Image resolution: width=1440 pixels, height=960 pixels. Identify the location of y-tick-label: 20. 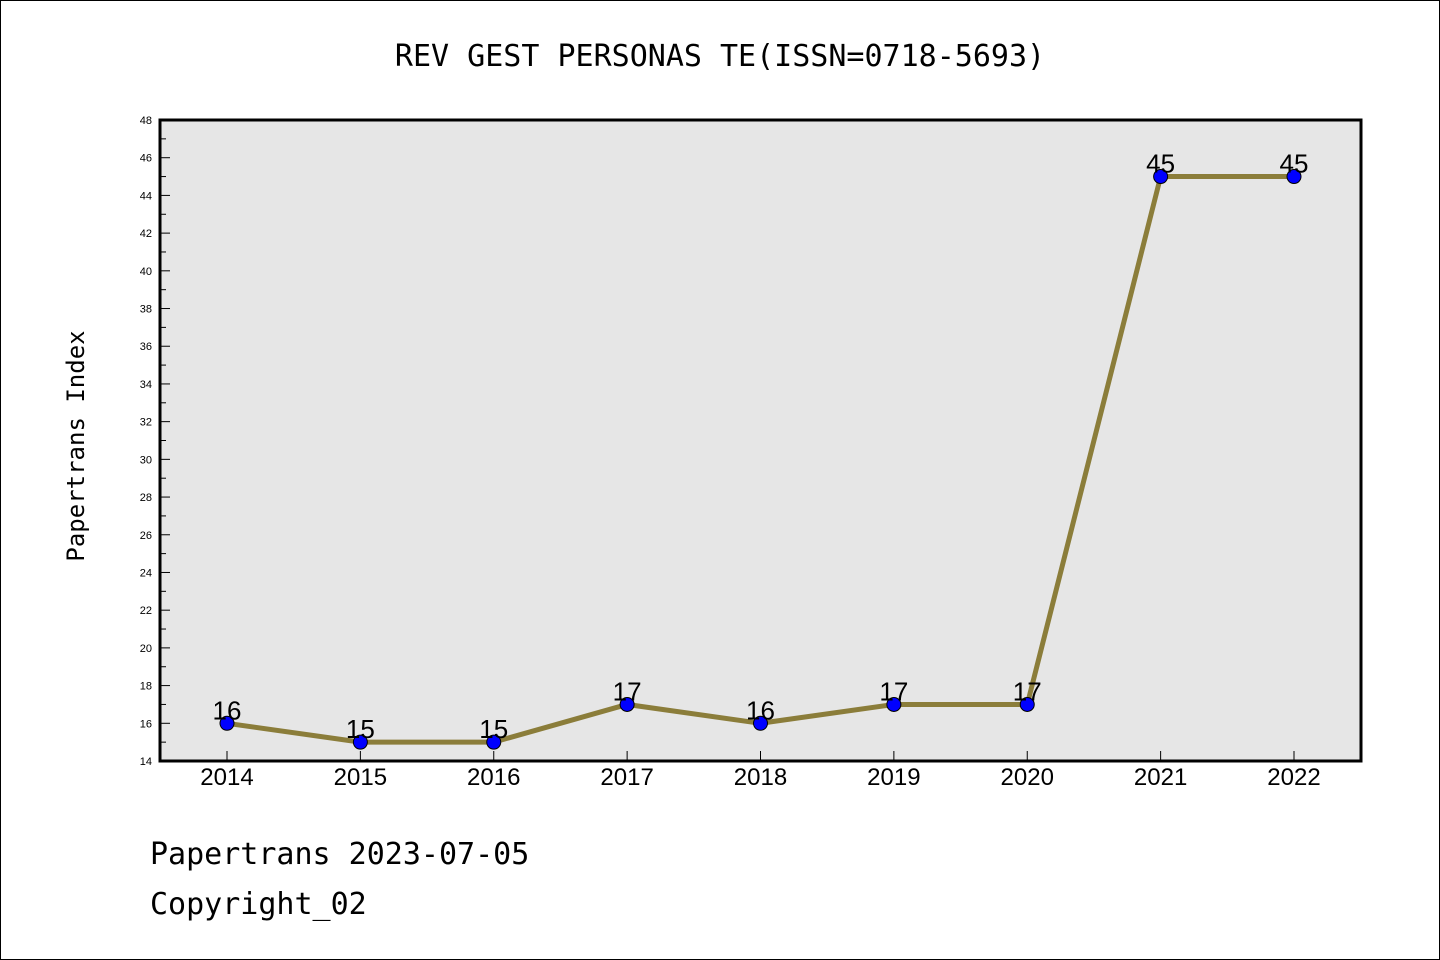
(146, 649).